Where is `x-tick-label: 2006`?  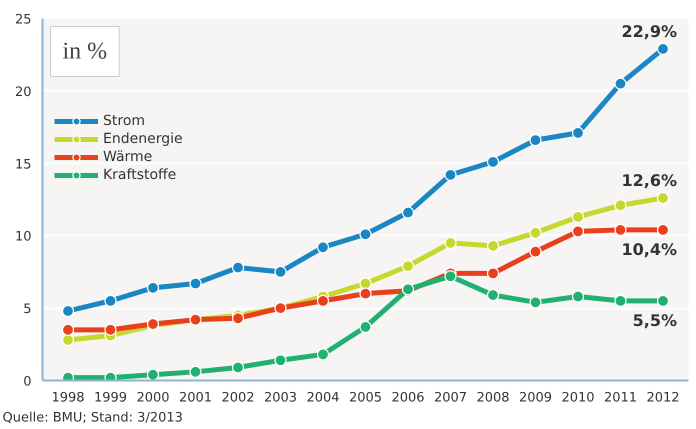
x-tick-label: 2006 is located at coordinates (408, 398).